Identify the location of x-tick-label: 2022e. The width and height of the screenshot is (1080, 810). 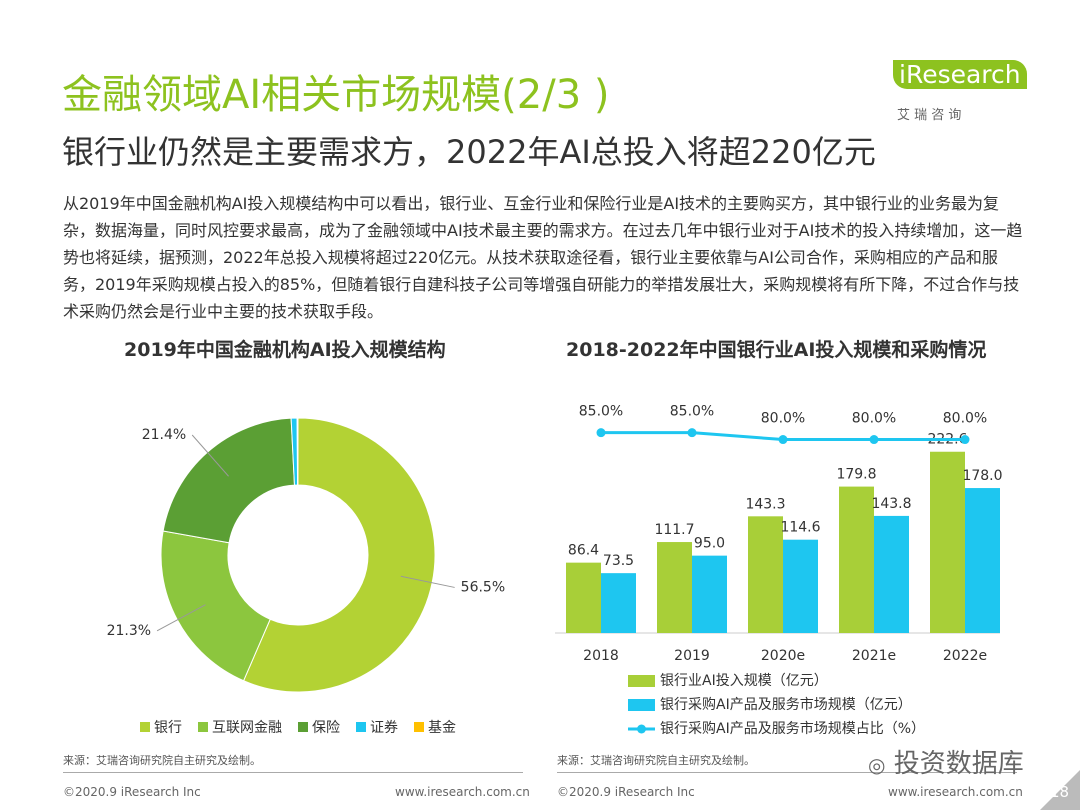
(965, 656).